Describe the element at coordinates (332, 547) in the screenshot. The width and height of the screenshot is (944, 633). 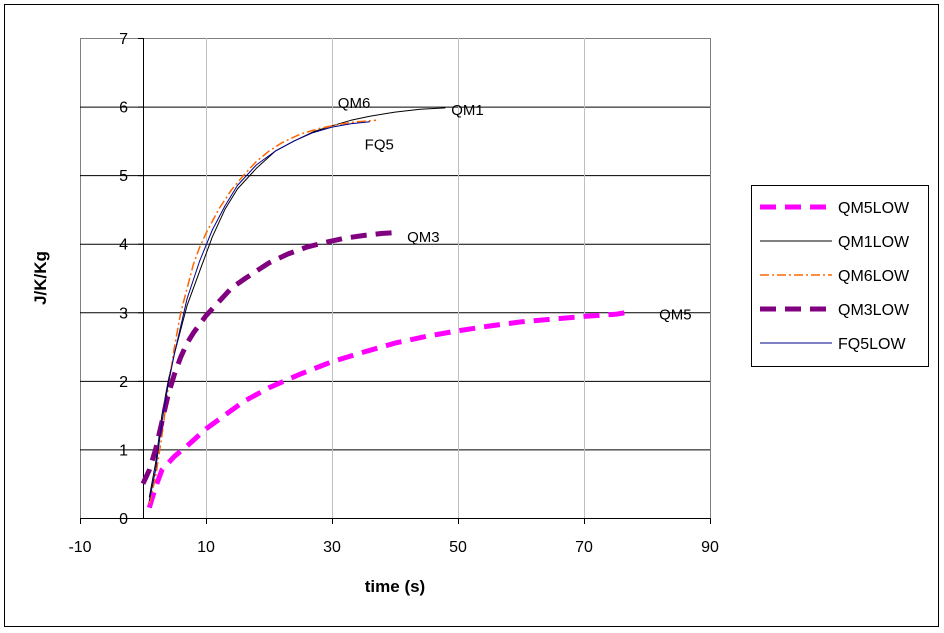
I see `x-tick-label: 30` at that location.